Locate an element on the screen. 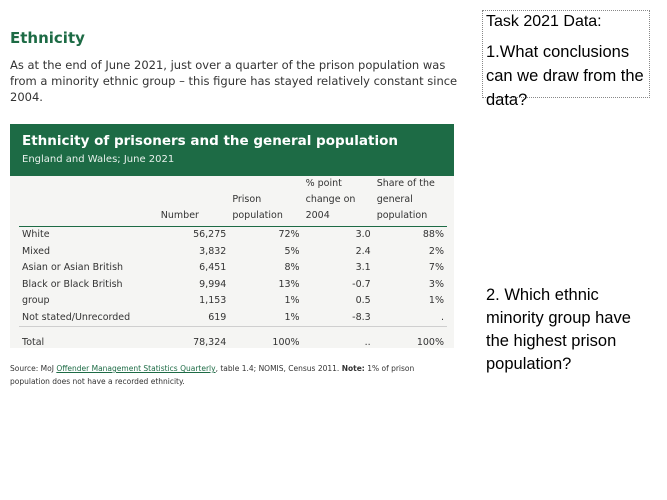 Image resolution: width=667 pixels, height=500 pixels. cell-prison-share: 72% is located at coordinates (289, 235).